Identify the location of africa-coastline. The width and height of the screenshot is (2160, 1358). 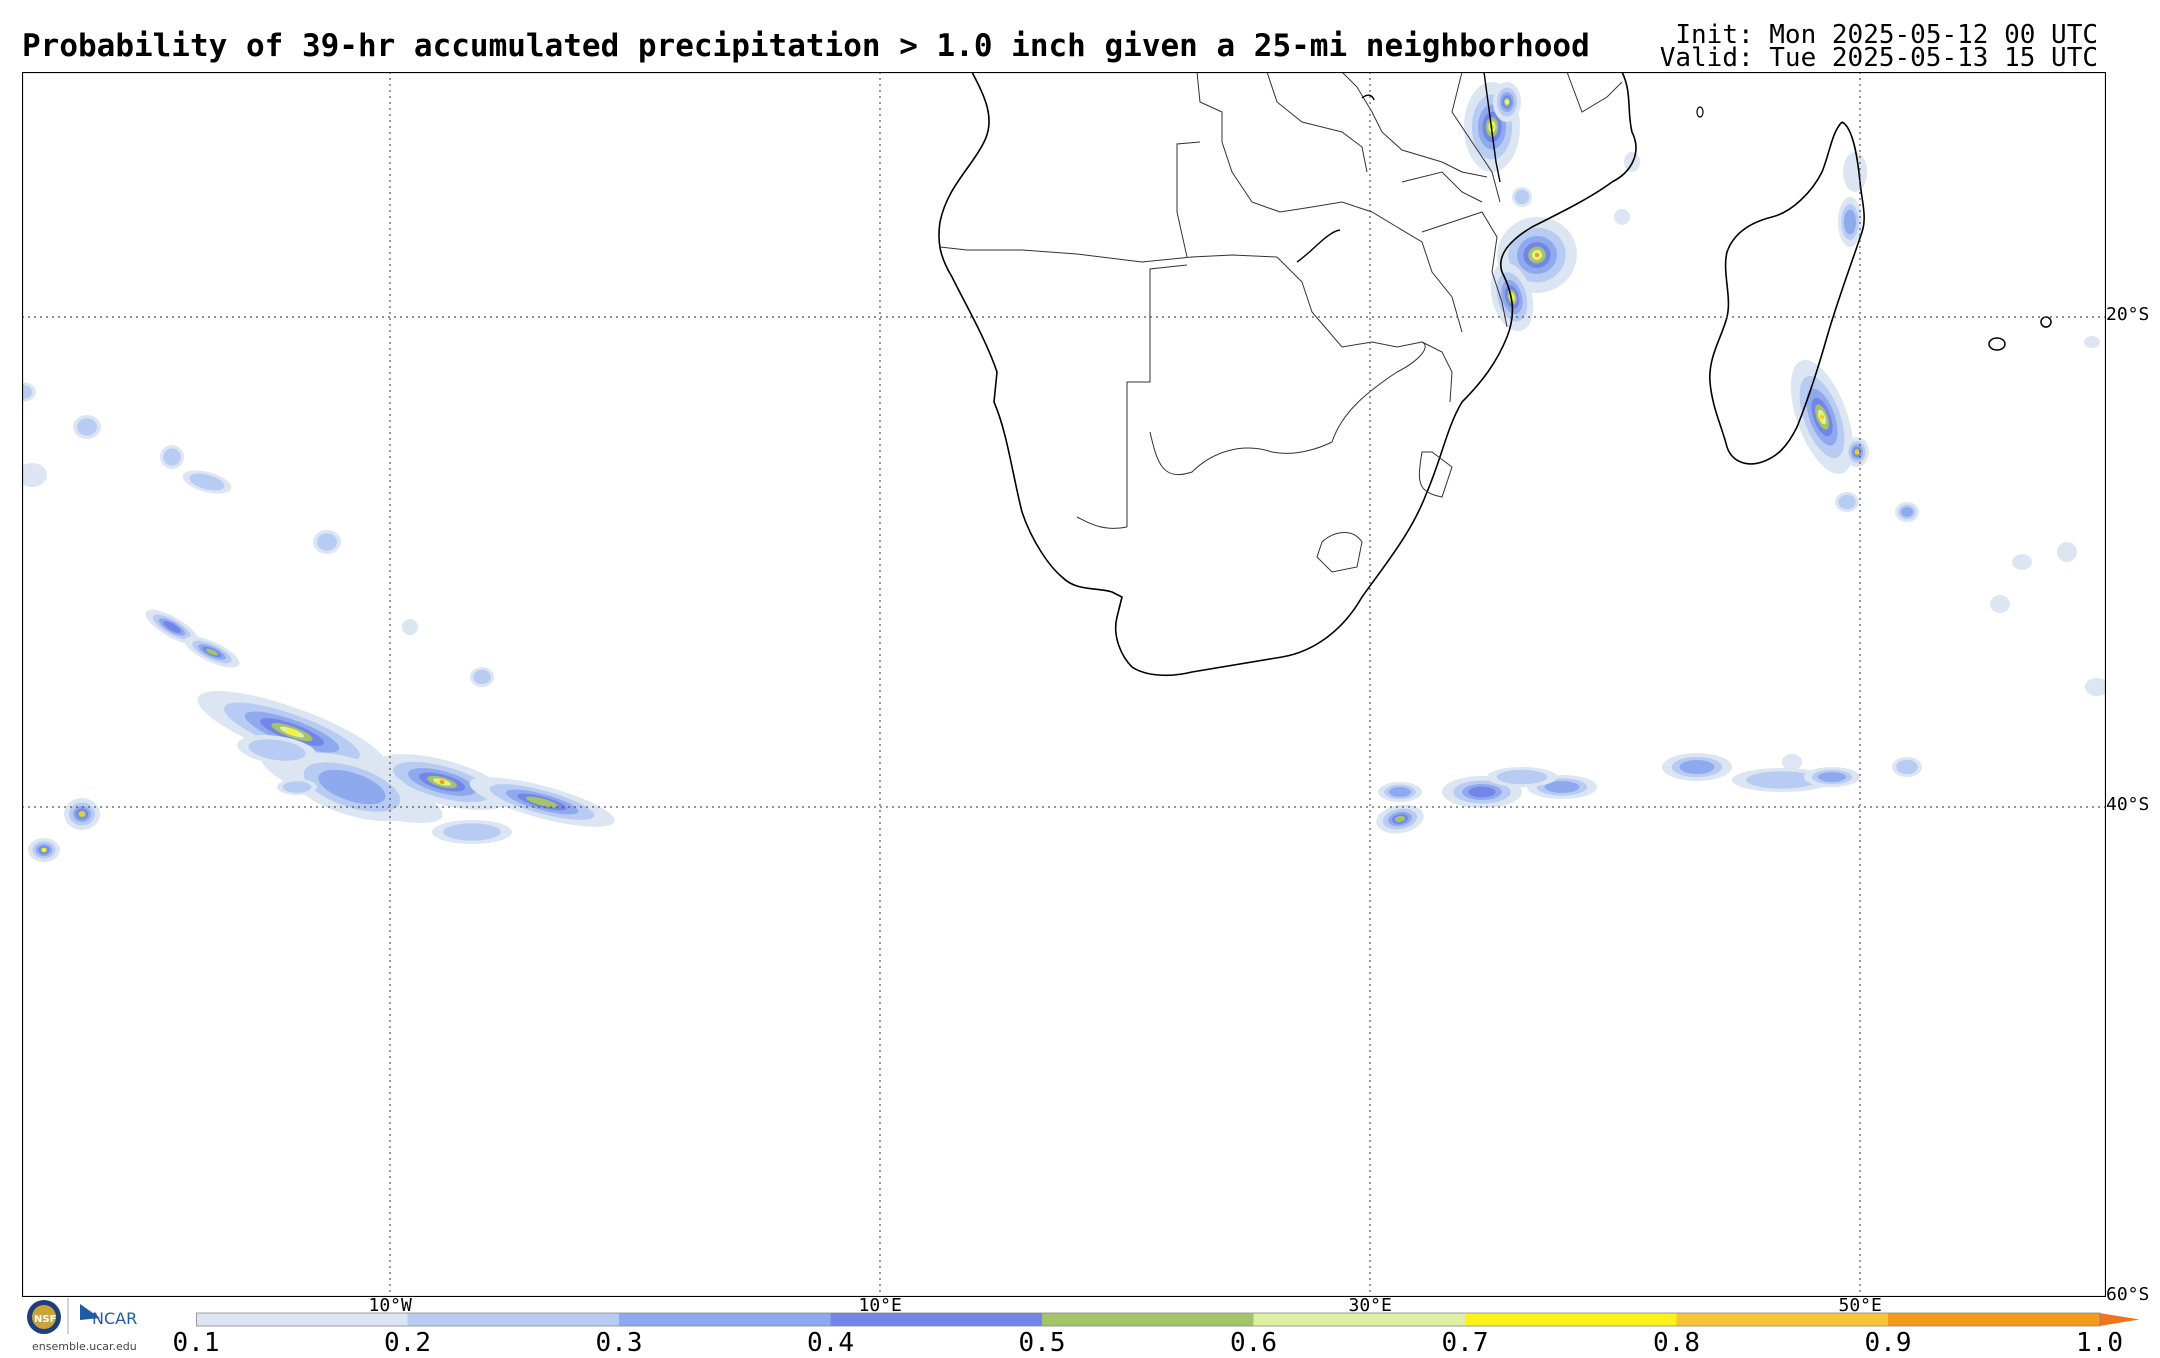
(1287, 374).